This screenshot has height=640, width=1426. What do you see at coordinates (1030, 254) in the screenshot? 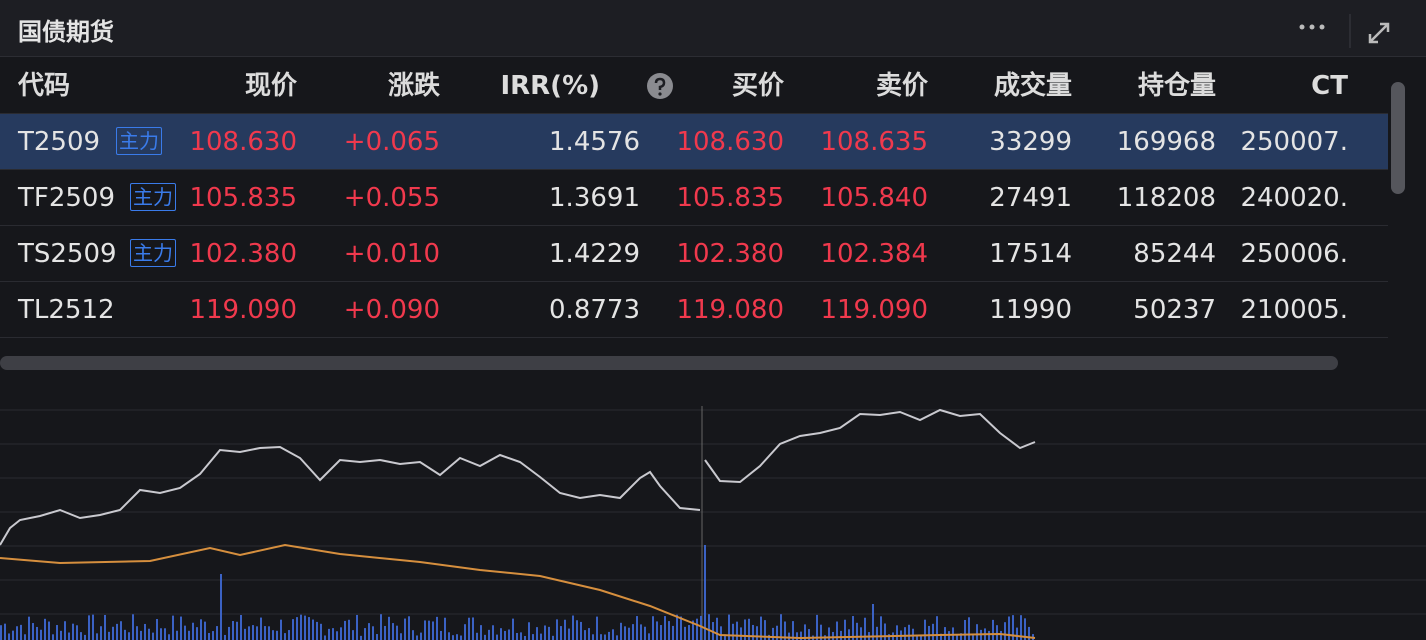
I see `cell-volume: 17514` at bounding box center [1030, 254].